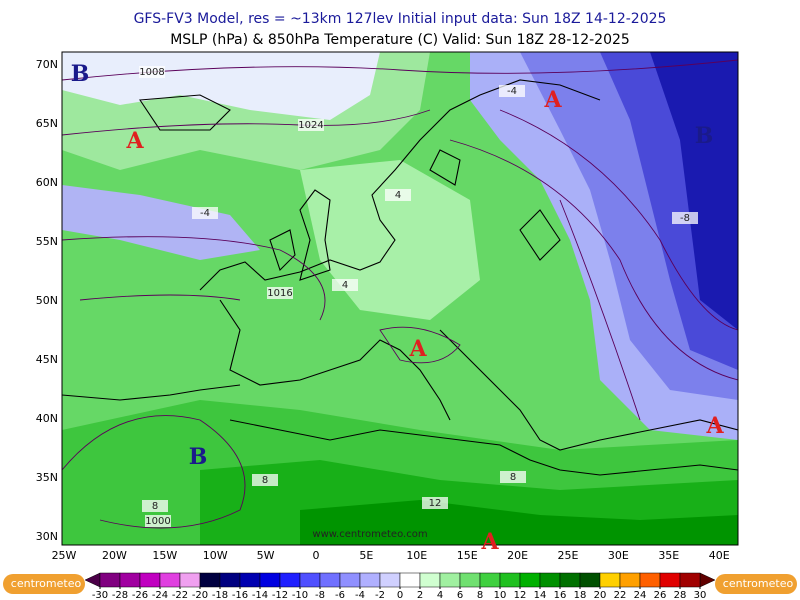 The height and width of the screenshot is (600, 800). What do you see at coordinates (700, 595) in the screenshot?
I see `colorbar-label: 30` at bounding box center [700, 595].